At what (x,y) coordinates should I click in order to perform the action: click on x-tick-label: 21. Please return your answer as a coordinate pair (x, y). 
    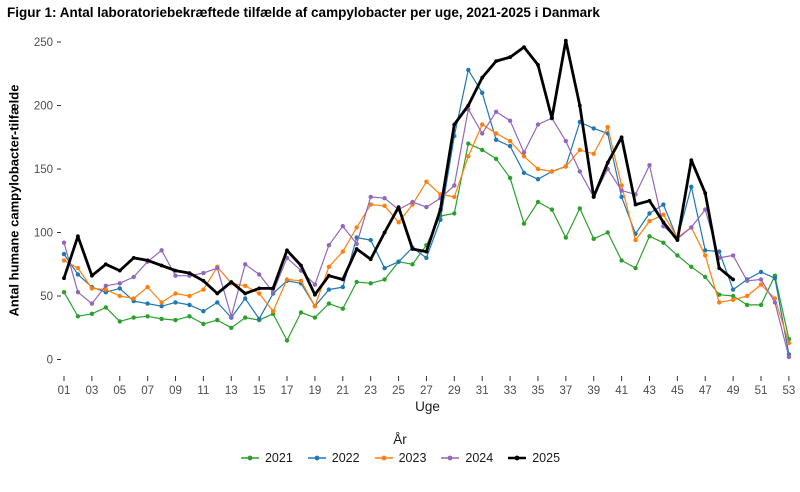
    Looking at the image, I should click on (342, 391).